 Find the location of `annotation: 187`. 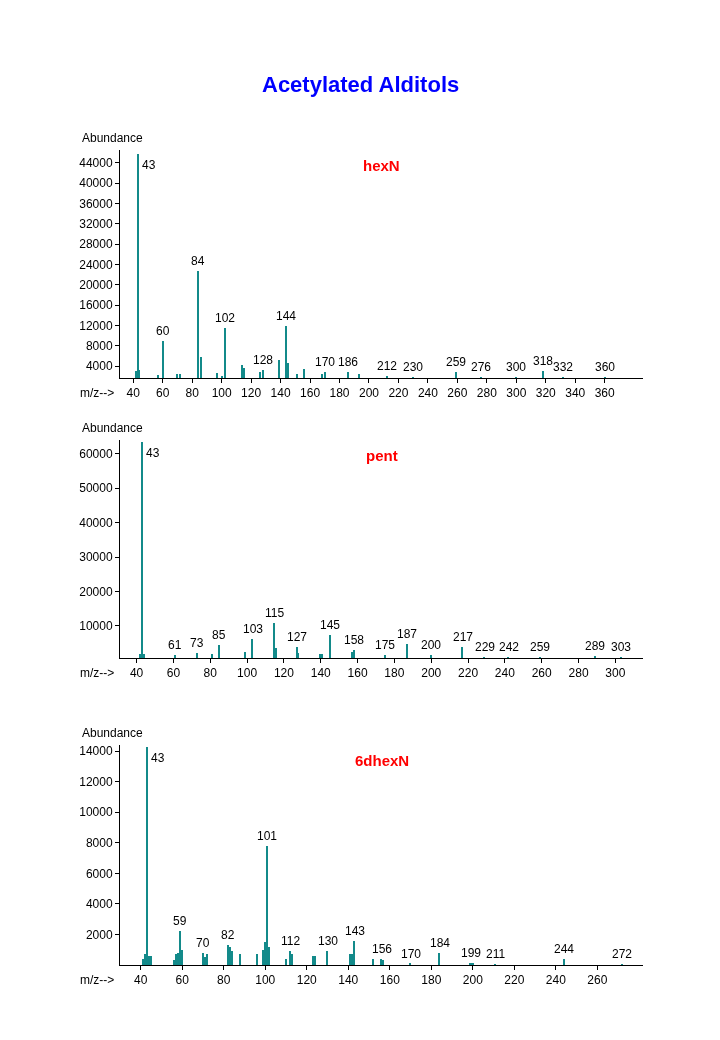

annotation: 187 is located at coordinates (407, 634).